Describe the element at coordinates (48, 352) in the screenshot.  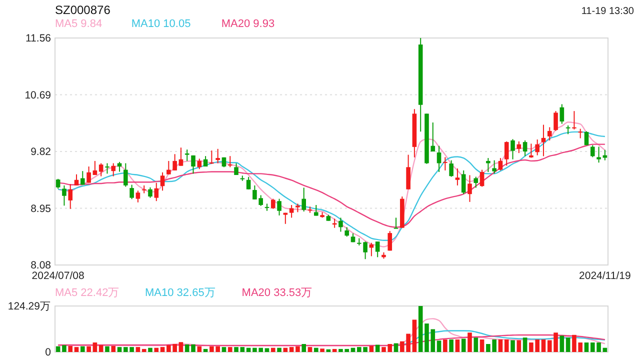
I see `y-tick-label: 0` at that location.